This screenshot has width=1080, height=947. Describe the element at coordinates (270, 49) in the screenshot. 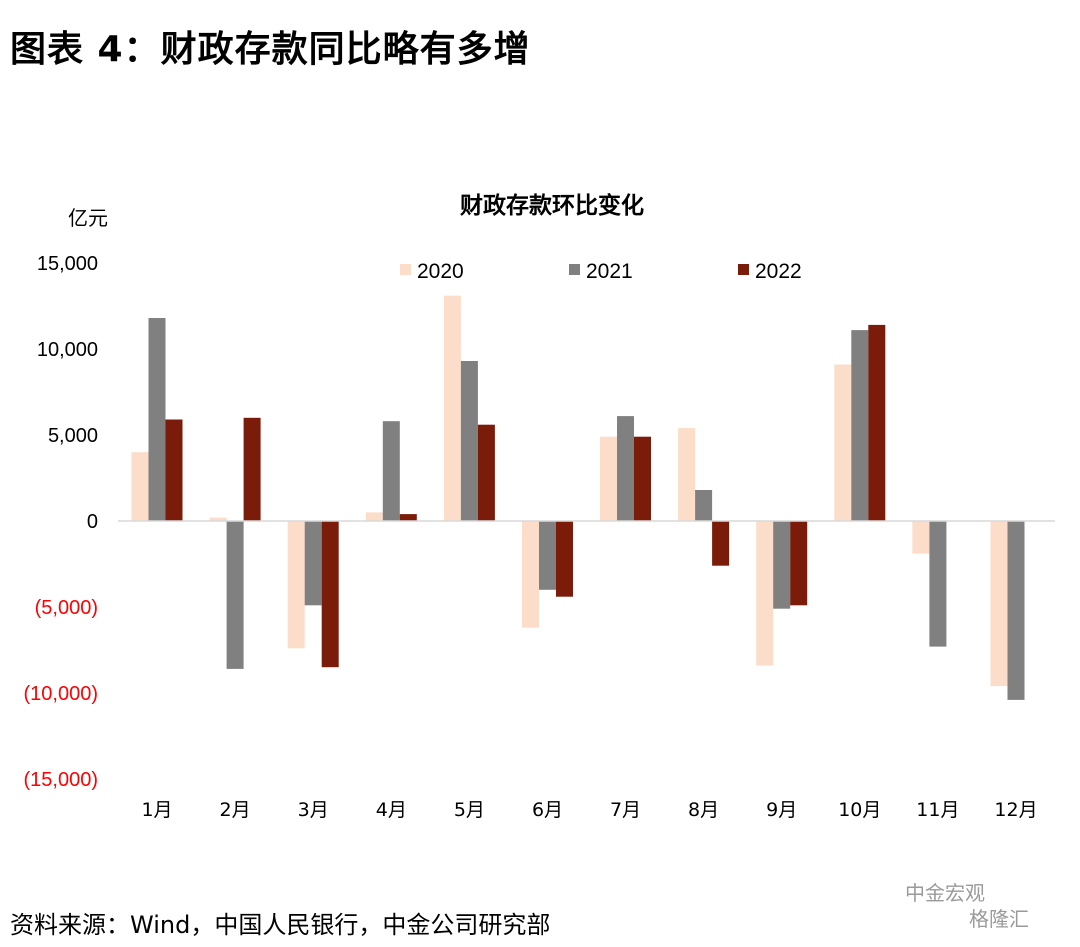

I see `figure-title: 图表 4：财政存款同比略有多增` at that location.